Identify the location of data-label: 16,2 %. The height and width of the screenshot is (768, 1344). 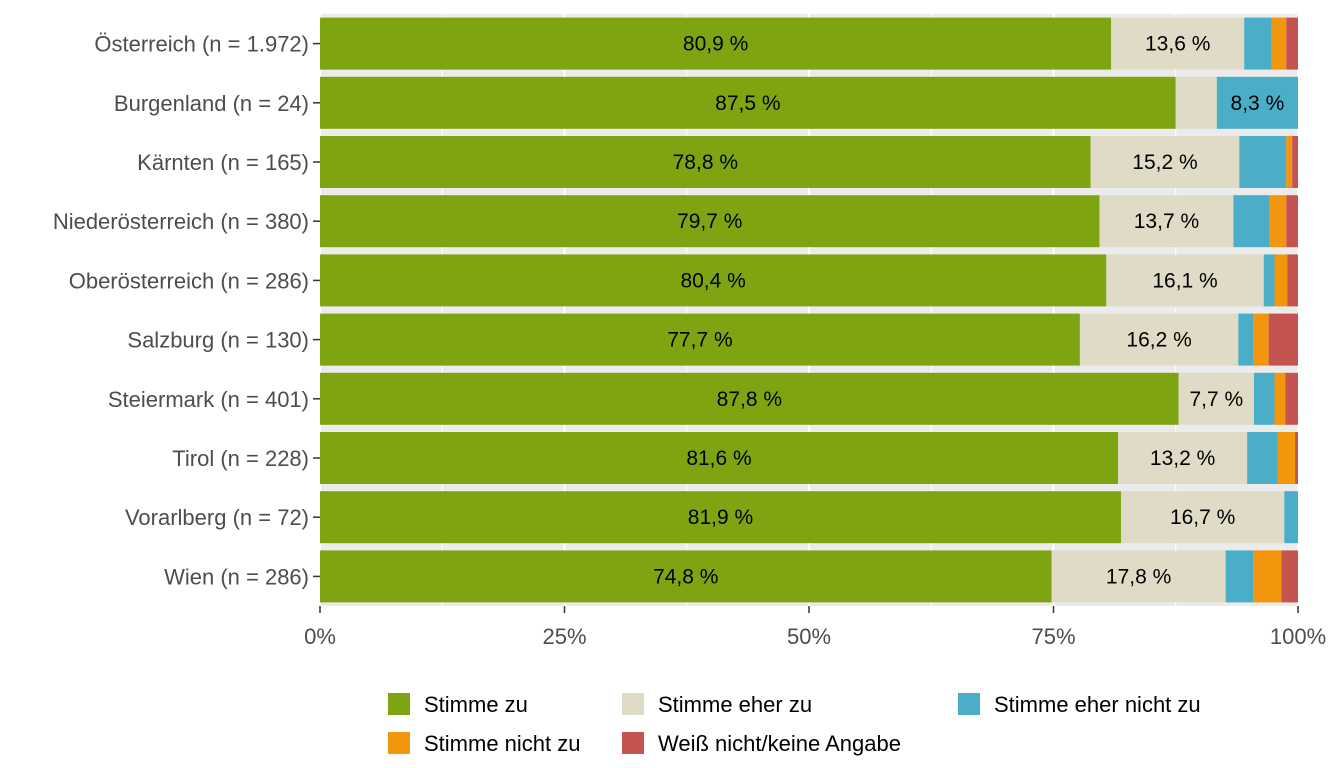
(1158, 340).